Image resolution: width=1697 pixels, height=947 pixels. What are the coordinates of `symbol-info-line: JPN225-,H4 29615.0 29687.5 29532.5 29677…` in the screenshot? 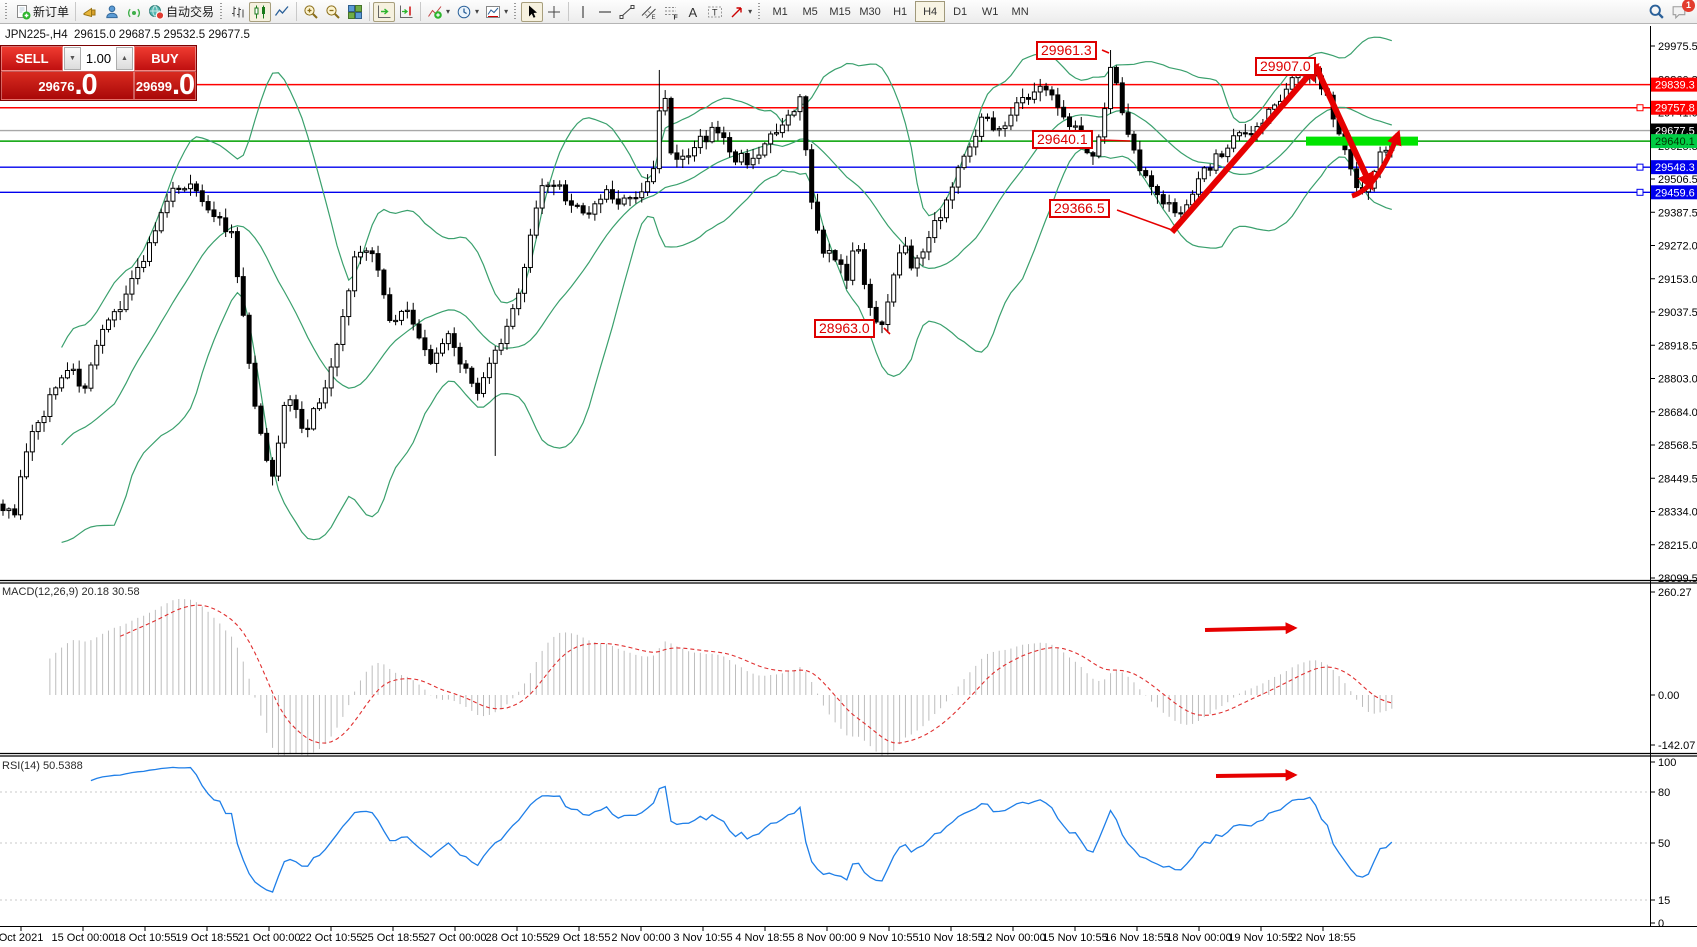 It's located at (127, 35).